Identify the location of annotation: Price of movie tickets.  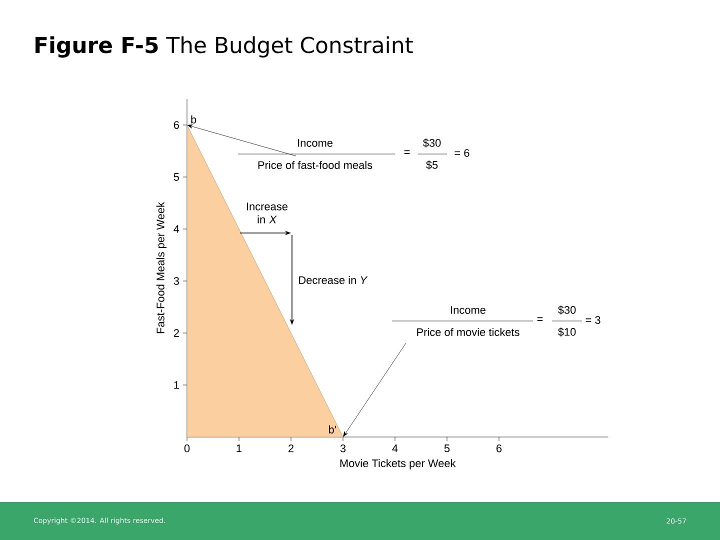
(468, 332).